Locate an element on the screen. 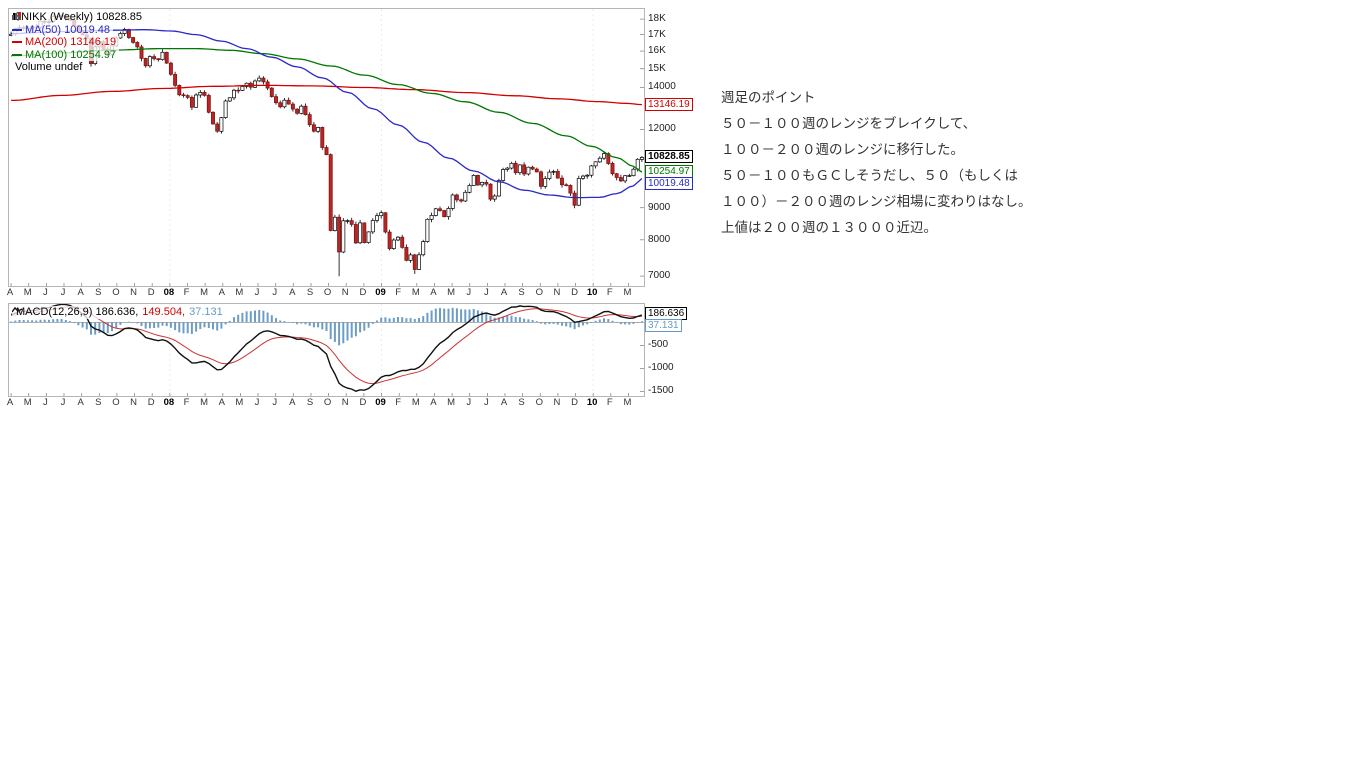 The image size is (1366, 768). ma50-label: MA(50) 10019.48 is located at coordinates (67, 29).